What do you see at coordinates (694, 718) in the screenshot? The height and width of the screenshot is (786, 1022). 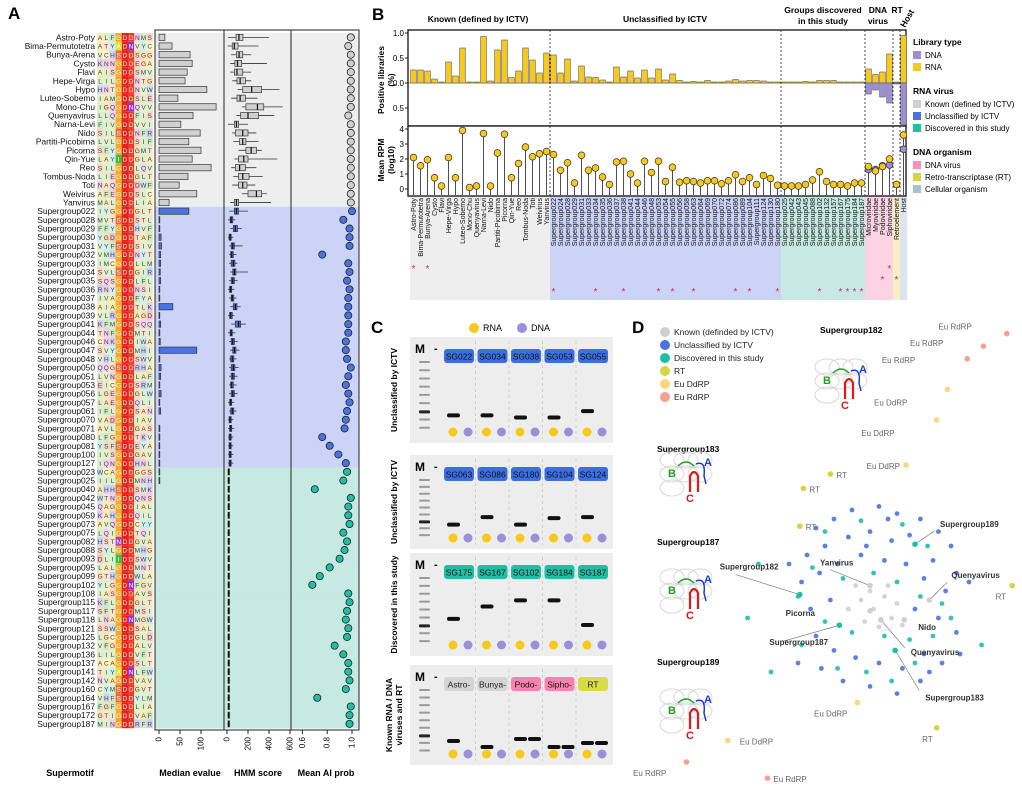 I see `motif-c-hairpin` at bounding box center [694, 718].